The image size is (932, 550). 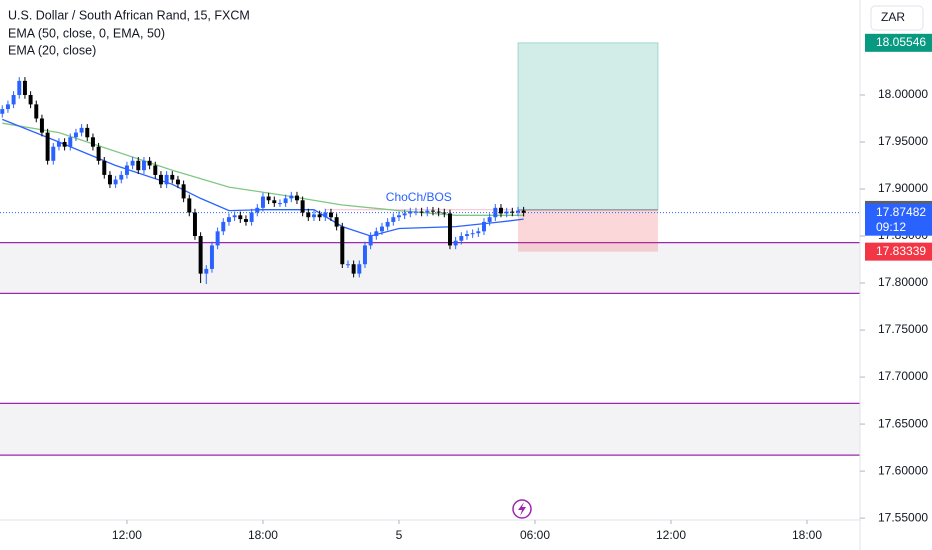 I want to click on y-tick-label: 17.65000, so click(x=903, y=423).